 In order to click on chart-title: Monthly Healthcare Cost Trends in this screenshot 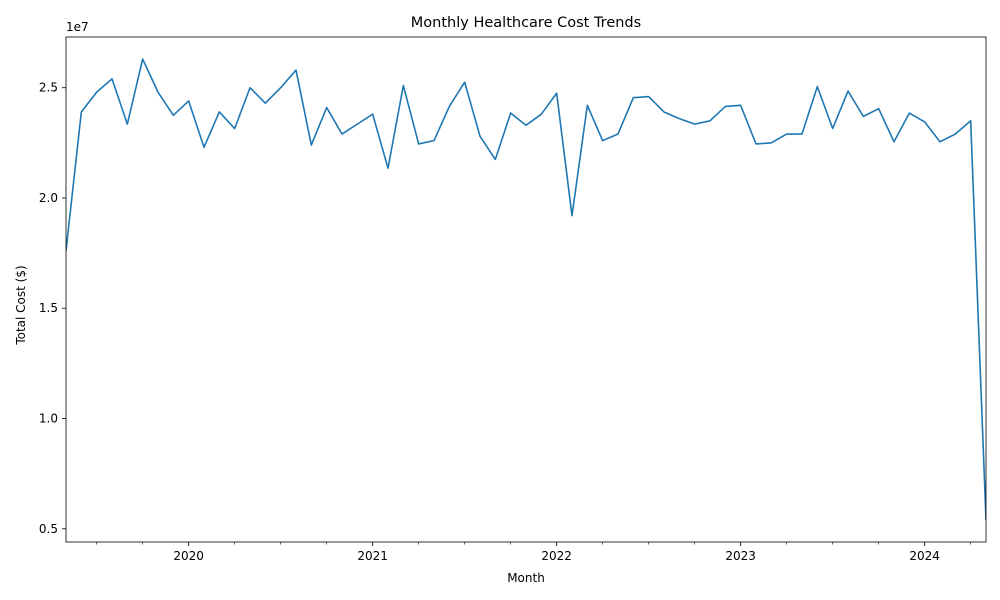, I will do `click(526, 23)`.